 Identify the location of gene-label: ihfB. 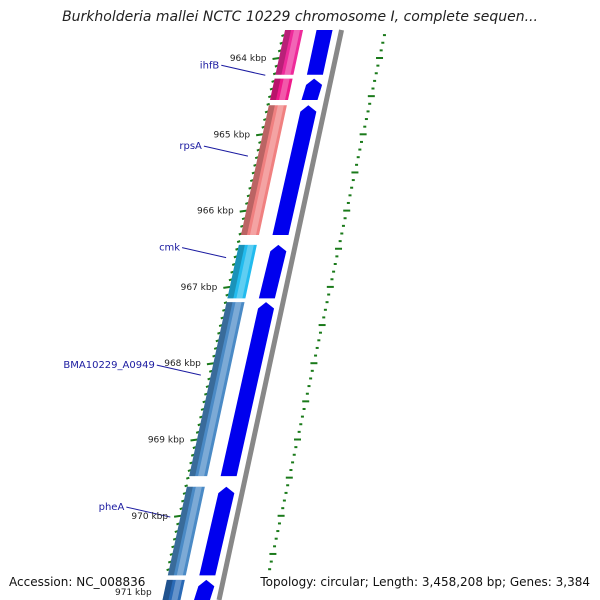
(210, 65).